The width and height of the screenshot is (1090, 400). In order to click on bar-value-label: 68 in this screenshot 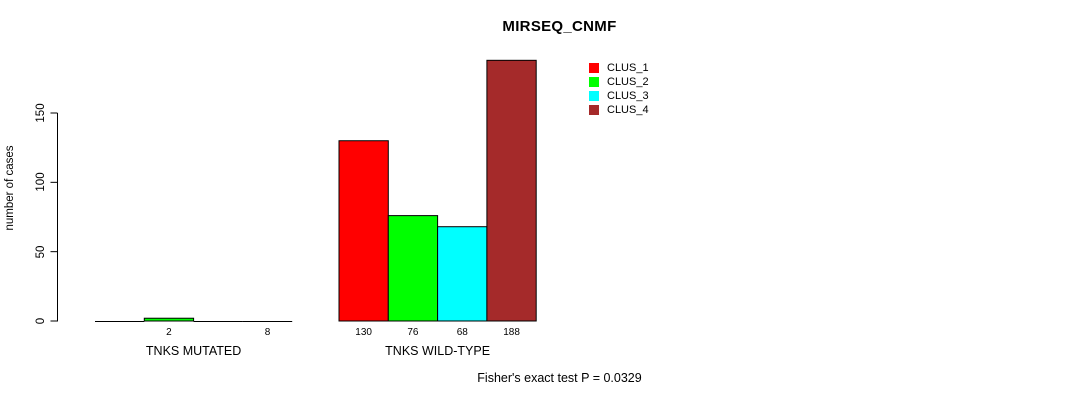, I will do `click(462, 332)`.